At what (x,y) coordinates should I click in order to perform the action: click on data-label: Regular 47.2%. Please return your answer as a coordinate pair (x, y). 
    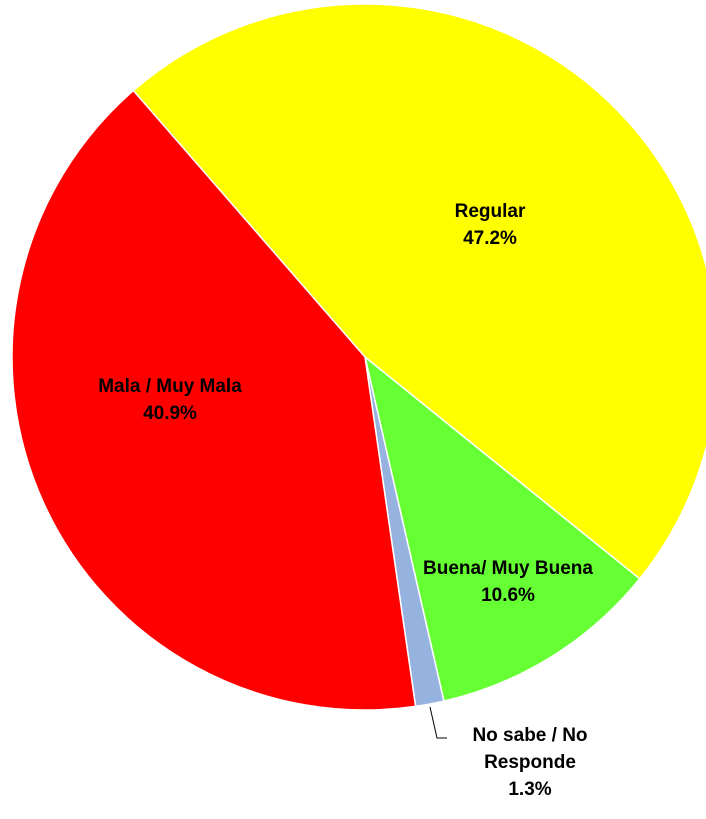
    Looking at the image, I should click on (490, 225).